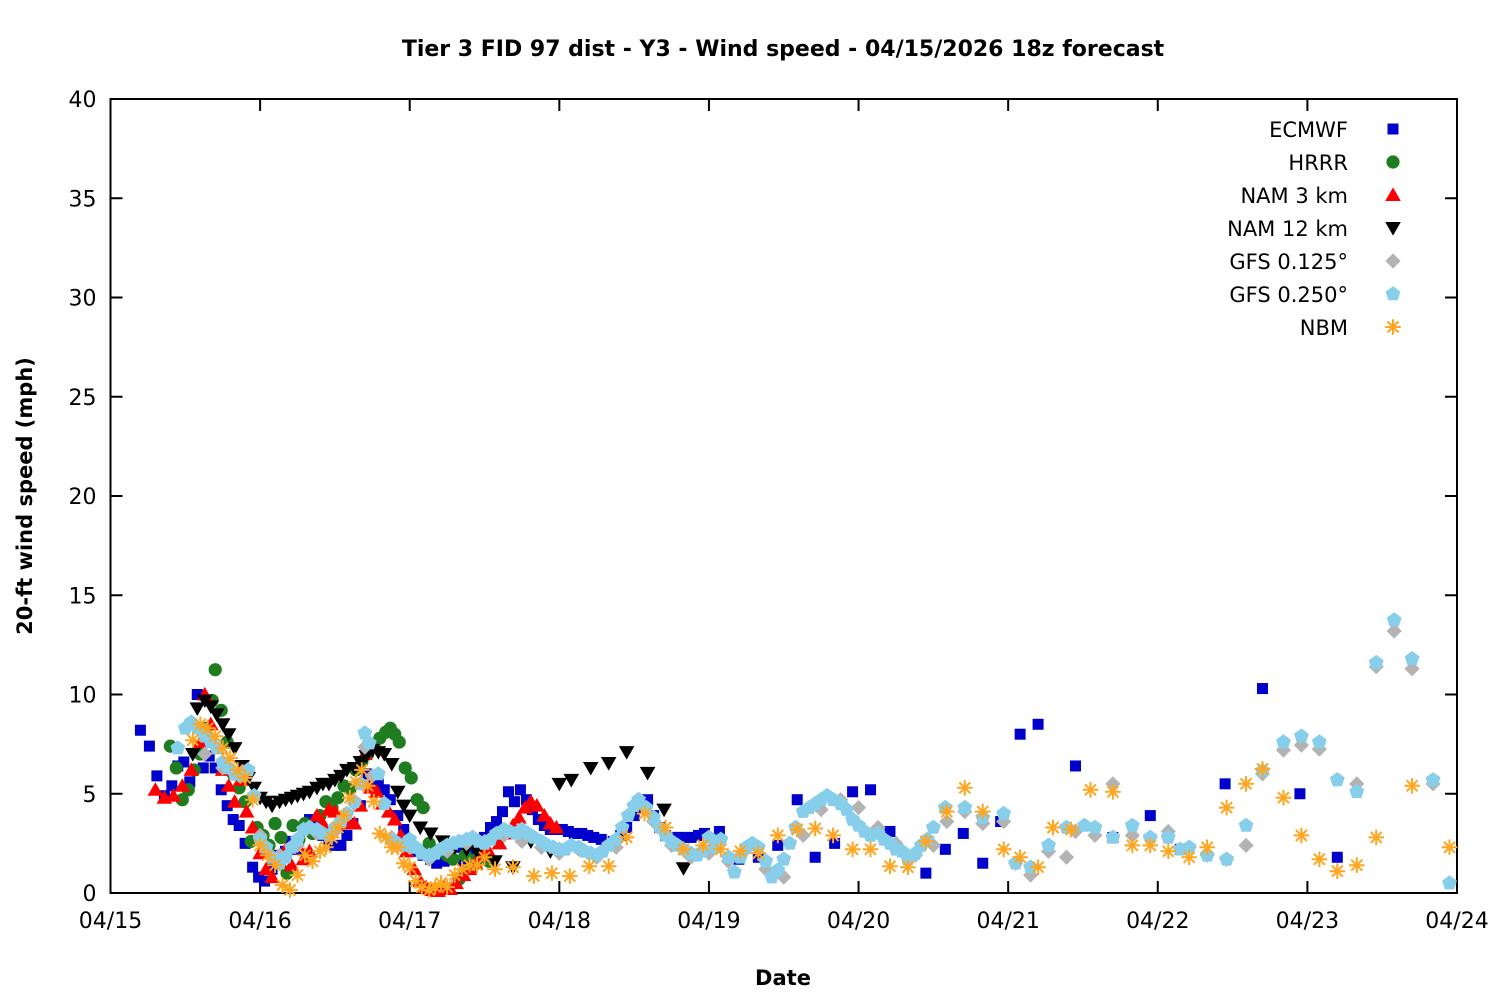 This screenshot has width=1500, height=1004. Describe the element at coordinates (1393, 327) in the screenshot. I see `asterisk-legend-marker-icon` at that location.